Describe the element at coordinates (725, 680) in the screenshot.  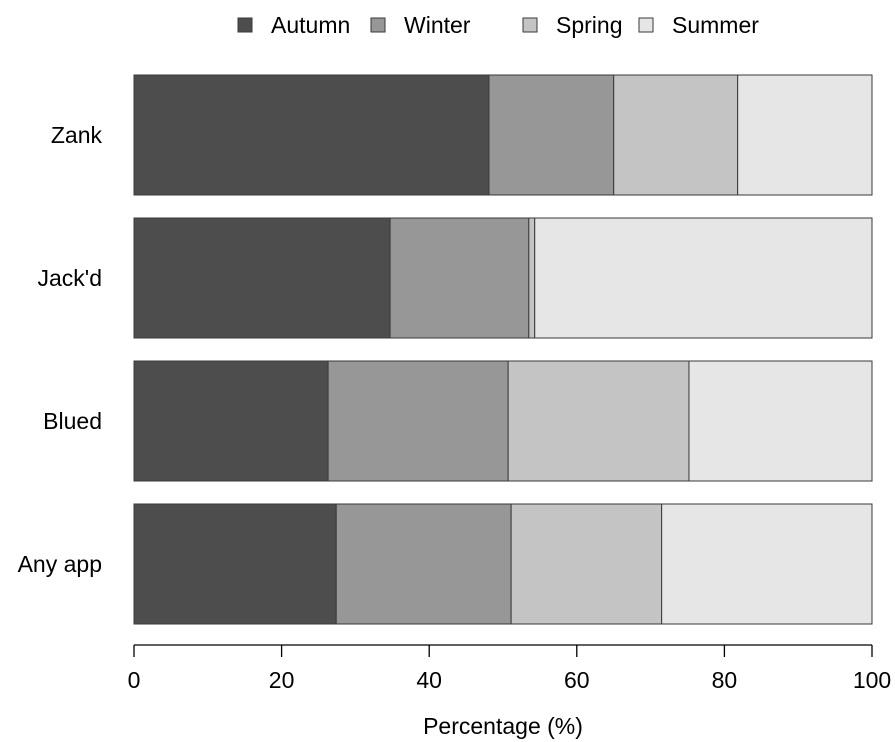
I see `x-tick-label: 80` at that location.